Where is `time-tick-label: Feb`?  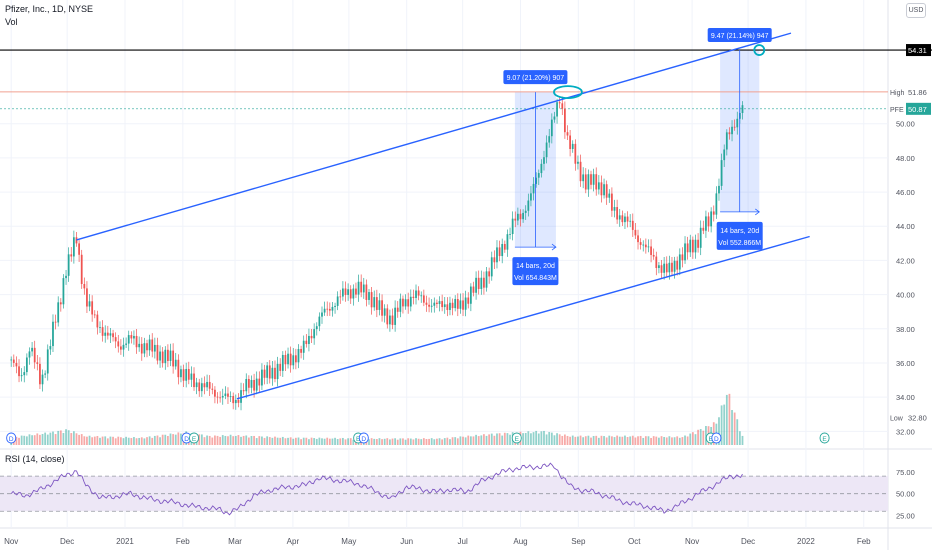
time-tick-label: Feb is located at coordinates (864, 541).